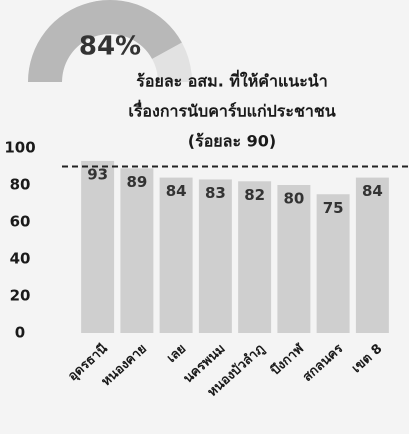  I want to click on chart-title: ร้อยละ อสม. ที่ให้คำแนะนำ, so click(231, 80).